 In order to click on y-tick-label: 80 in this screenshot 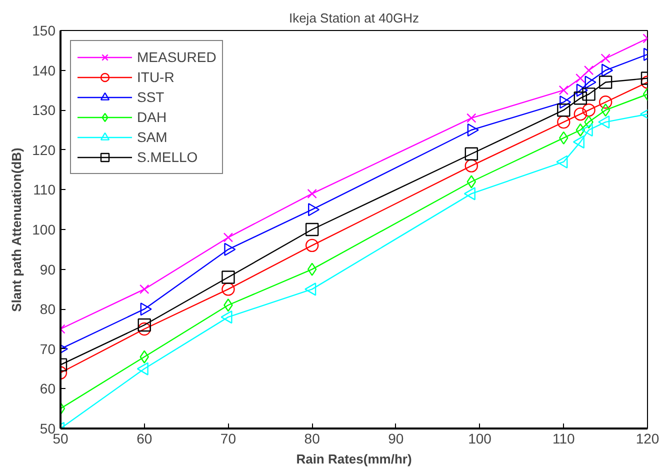, I will do `click(48, 309)`.